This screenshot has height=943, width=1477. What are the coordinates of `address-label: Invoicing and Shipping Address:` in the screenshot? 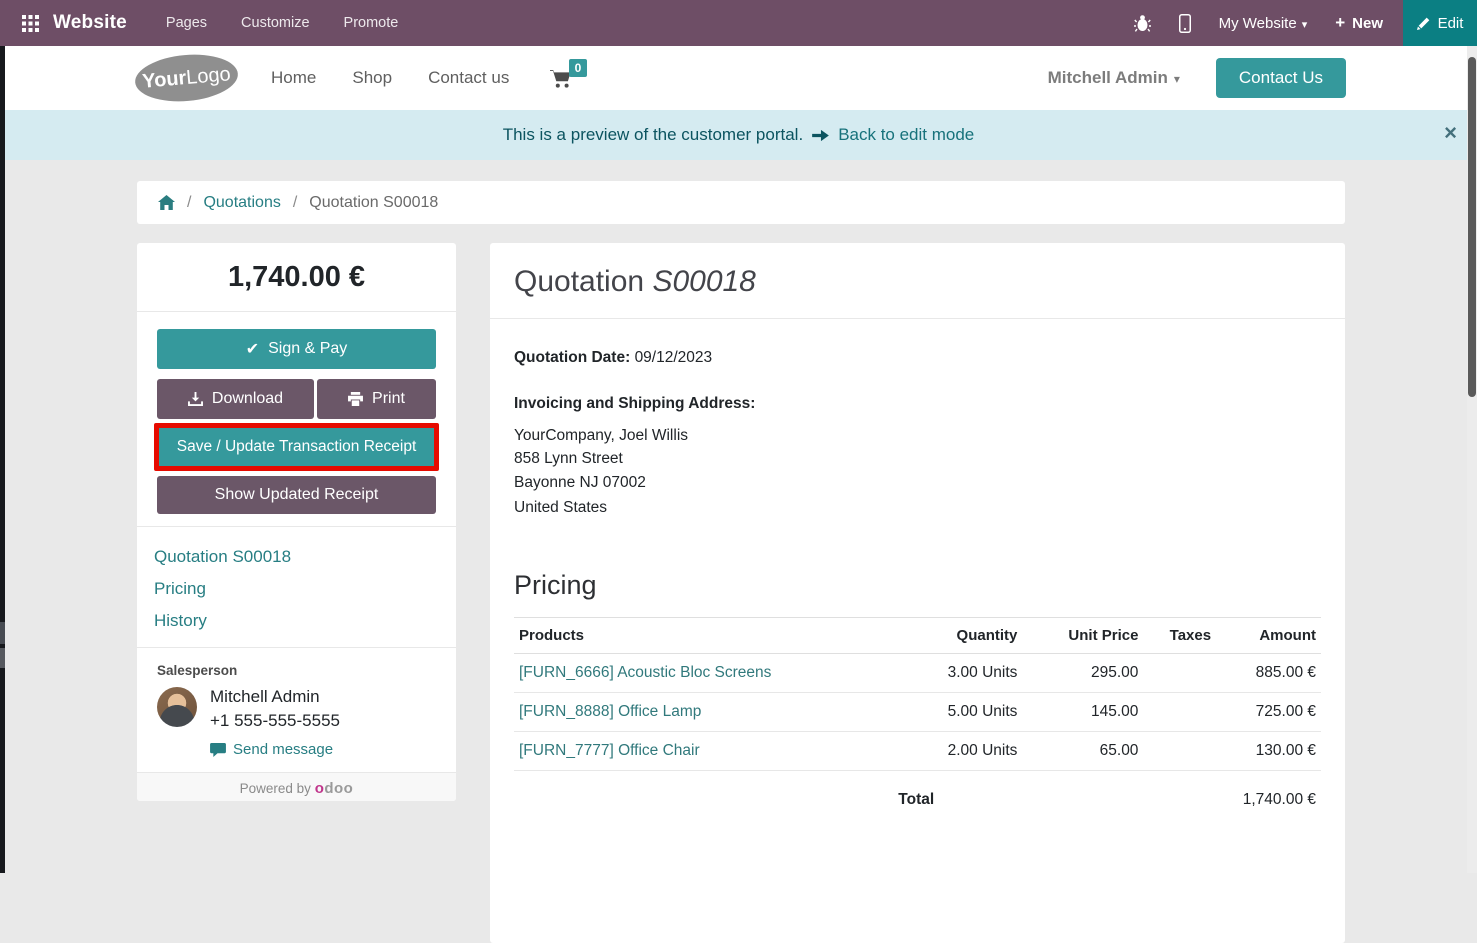 It's located at (635, 403).